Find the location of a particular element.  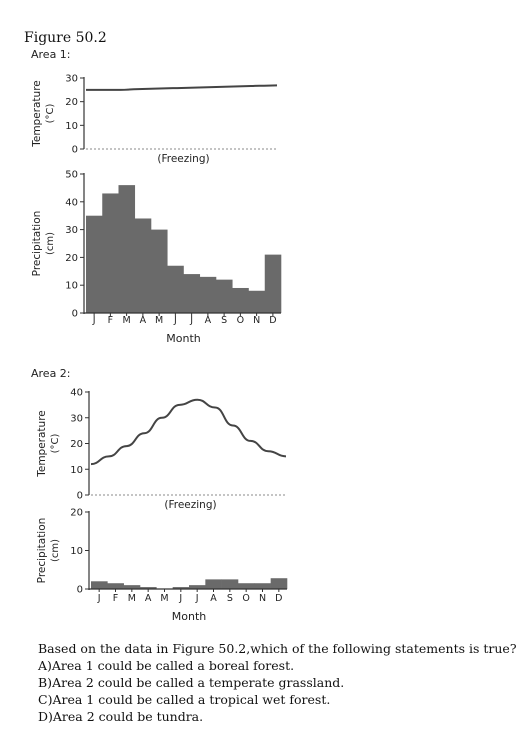

area1-precipitation-month-label: N is located at coordinates (256, 320).